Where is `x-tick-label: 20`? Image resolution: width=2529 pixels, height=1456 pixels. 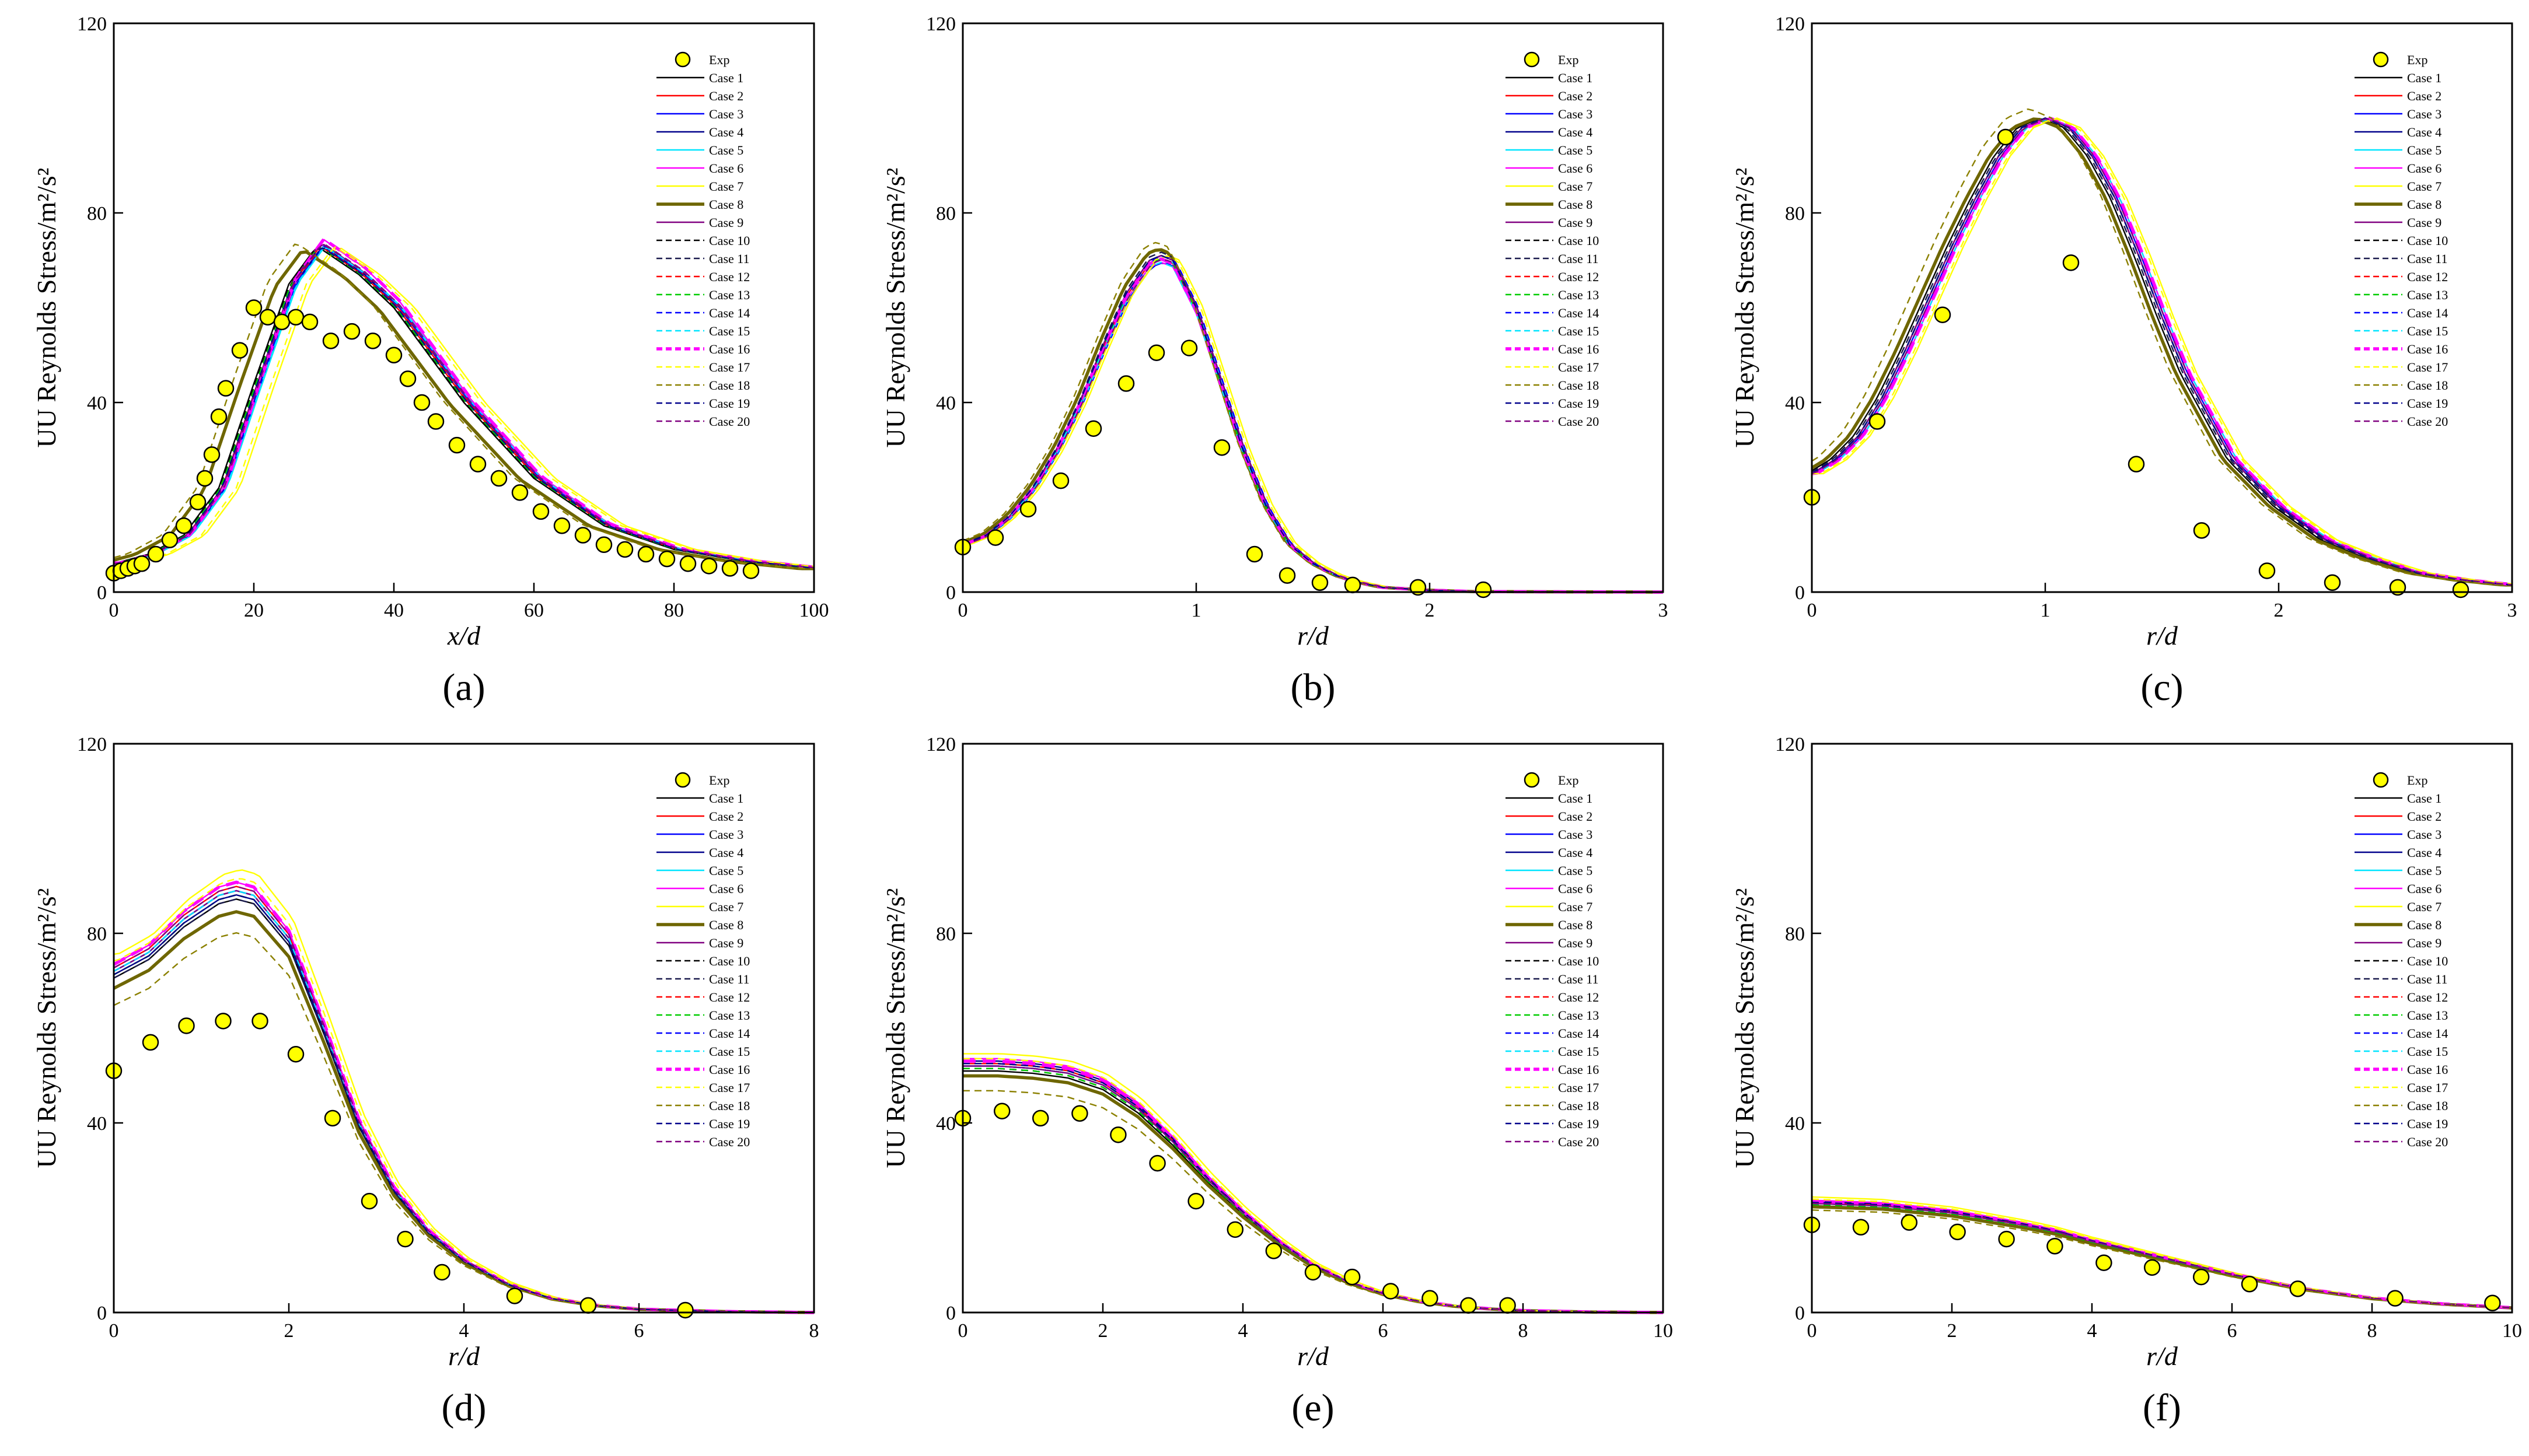 x-tick-label: 20 is located at coordinates (254, 610).